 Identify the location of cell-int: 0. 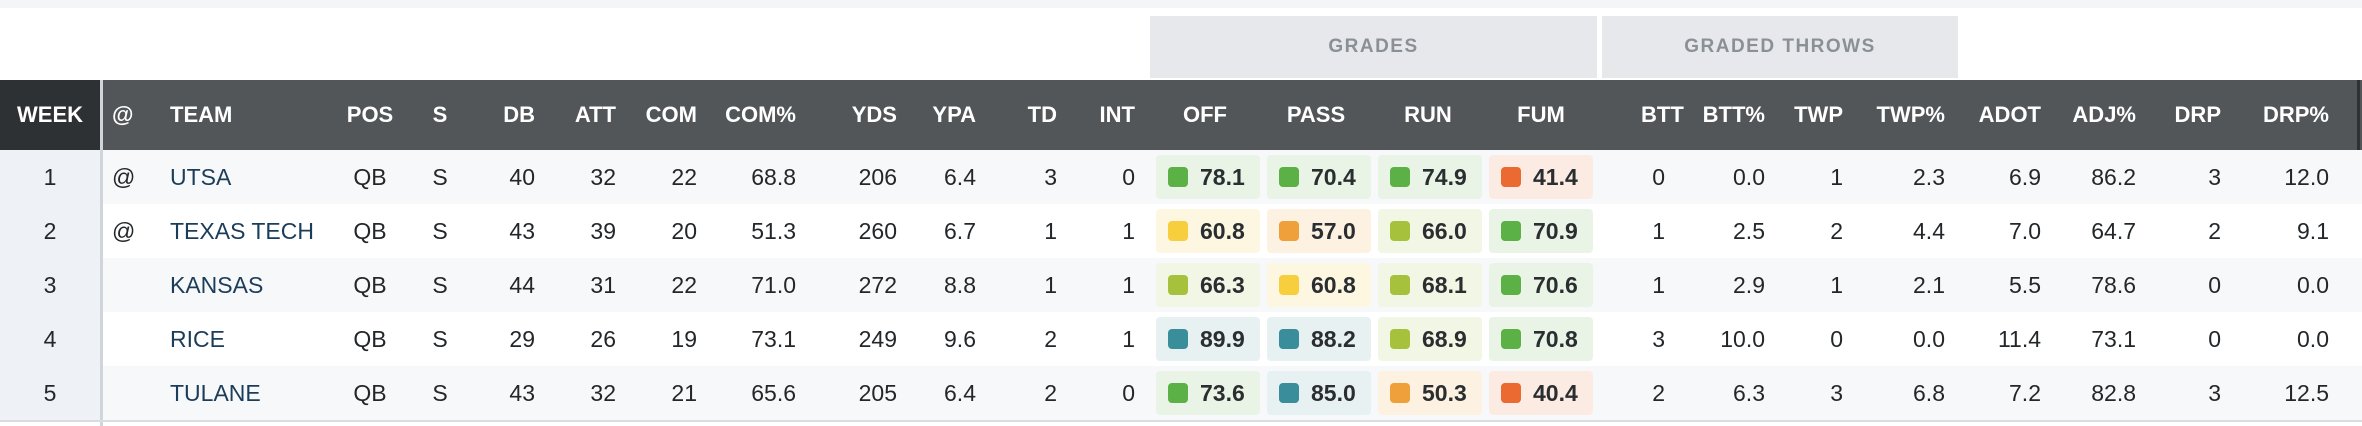
(1128, 177).